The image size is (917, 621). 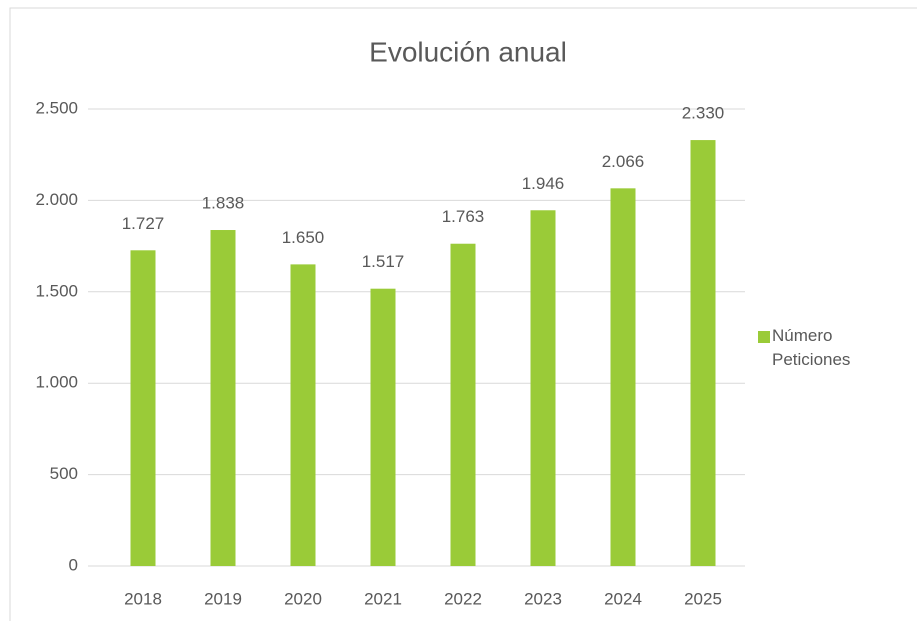 I want to click on data-label: 2.066, so click(x=623, y=161).